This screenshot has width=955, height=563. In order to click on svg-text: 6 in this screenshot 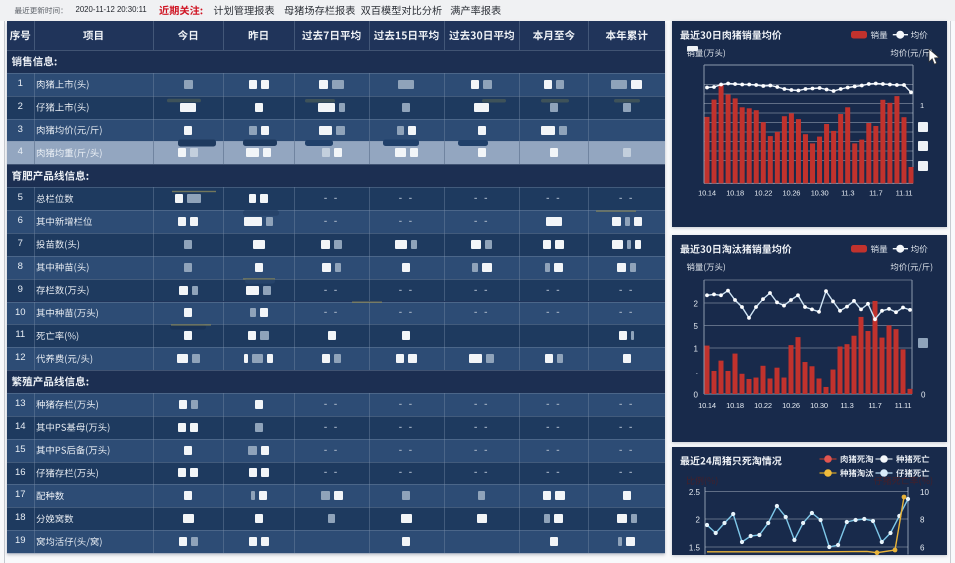, I will do `click(922, 548)`.